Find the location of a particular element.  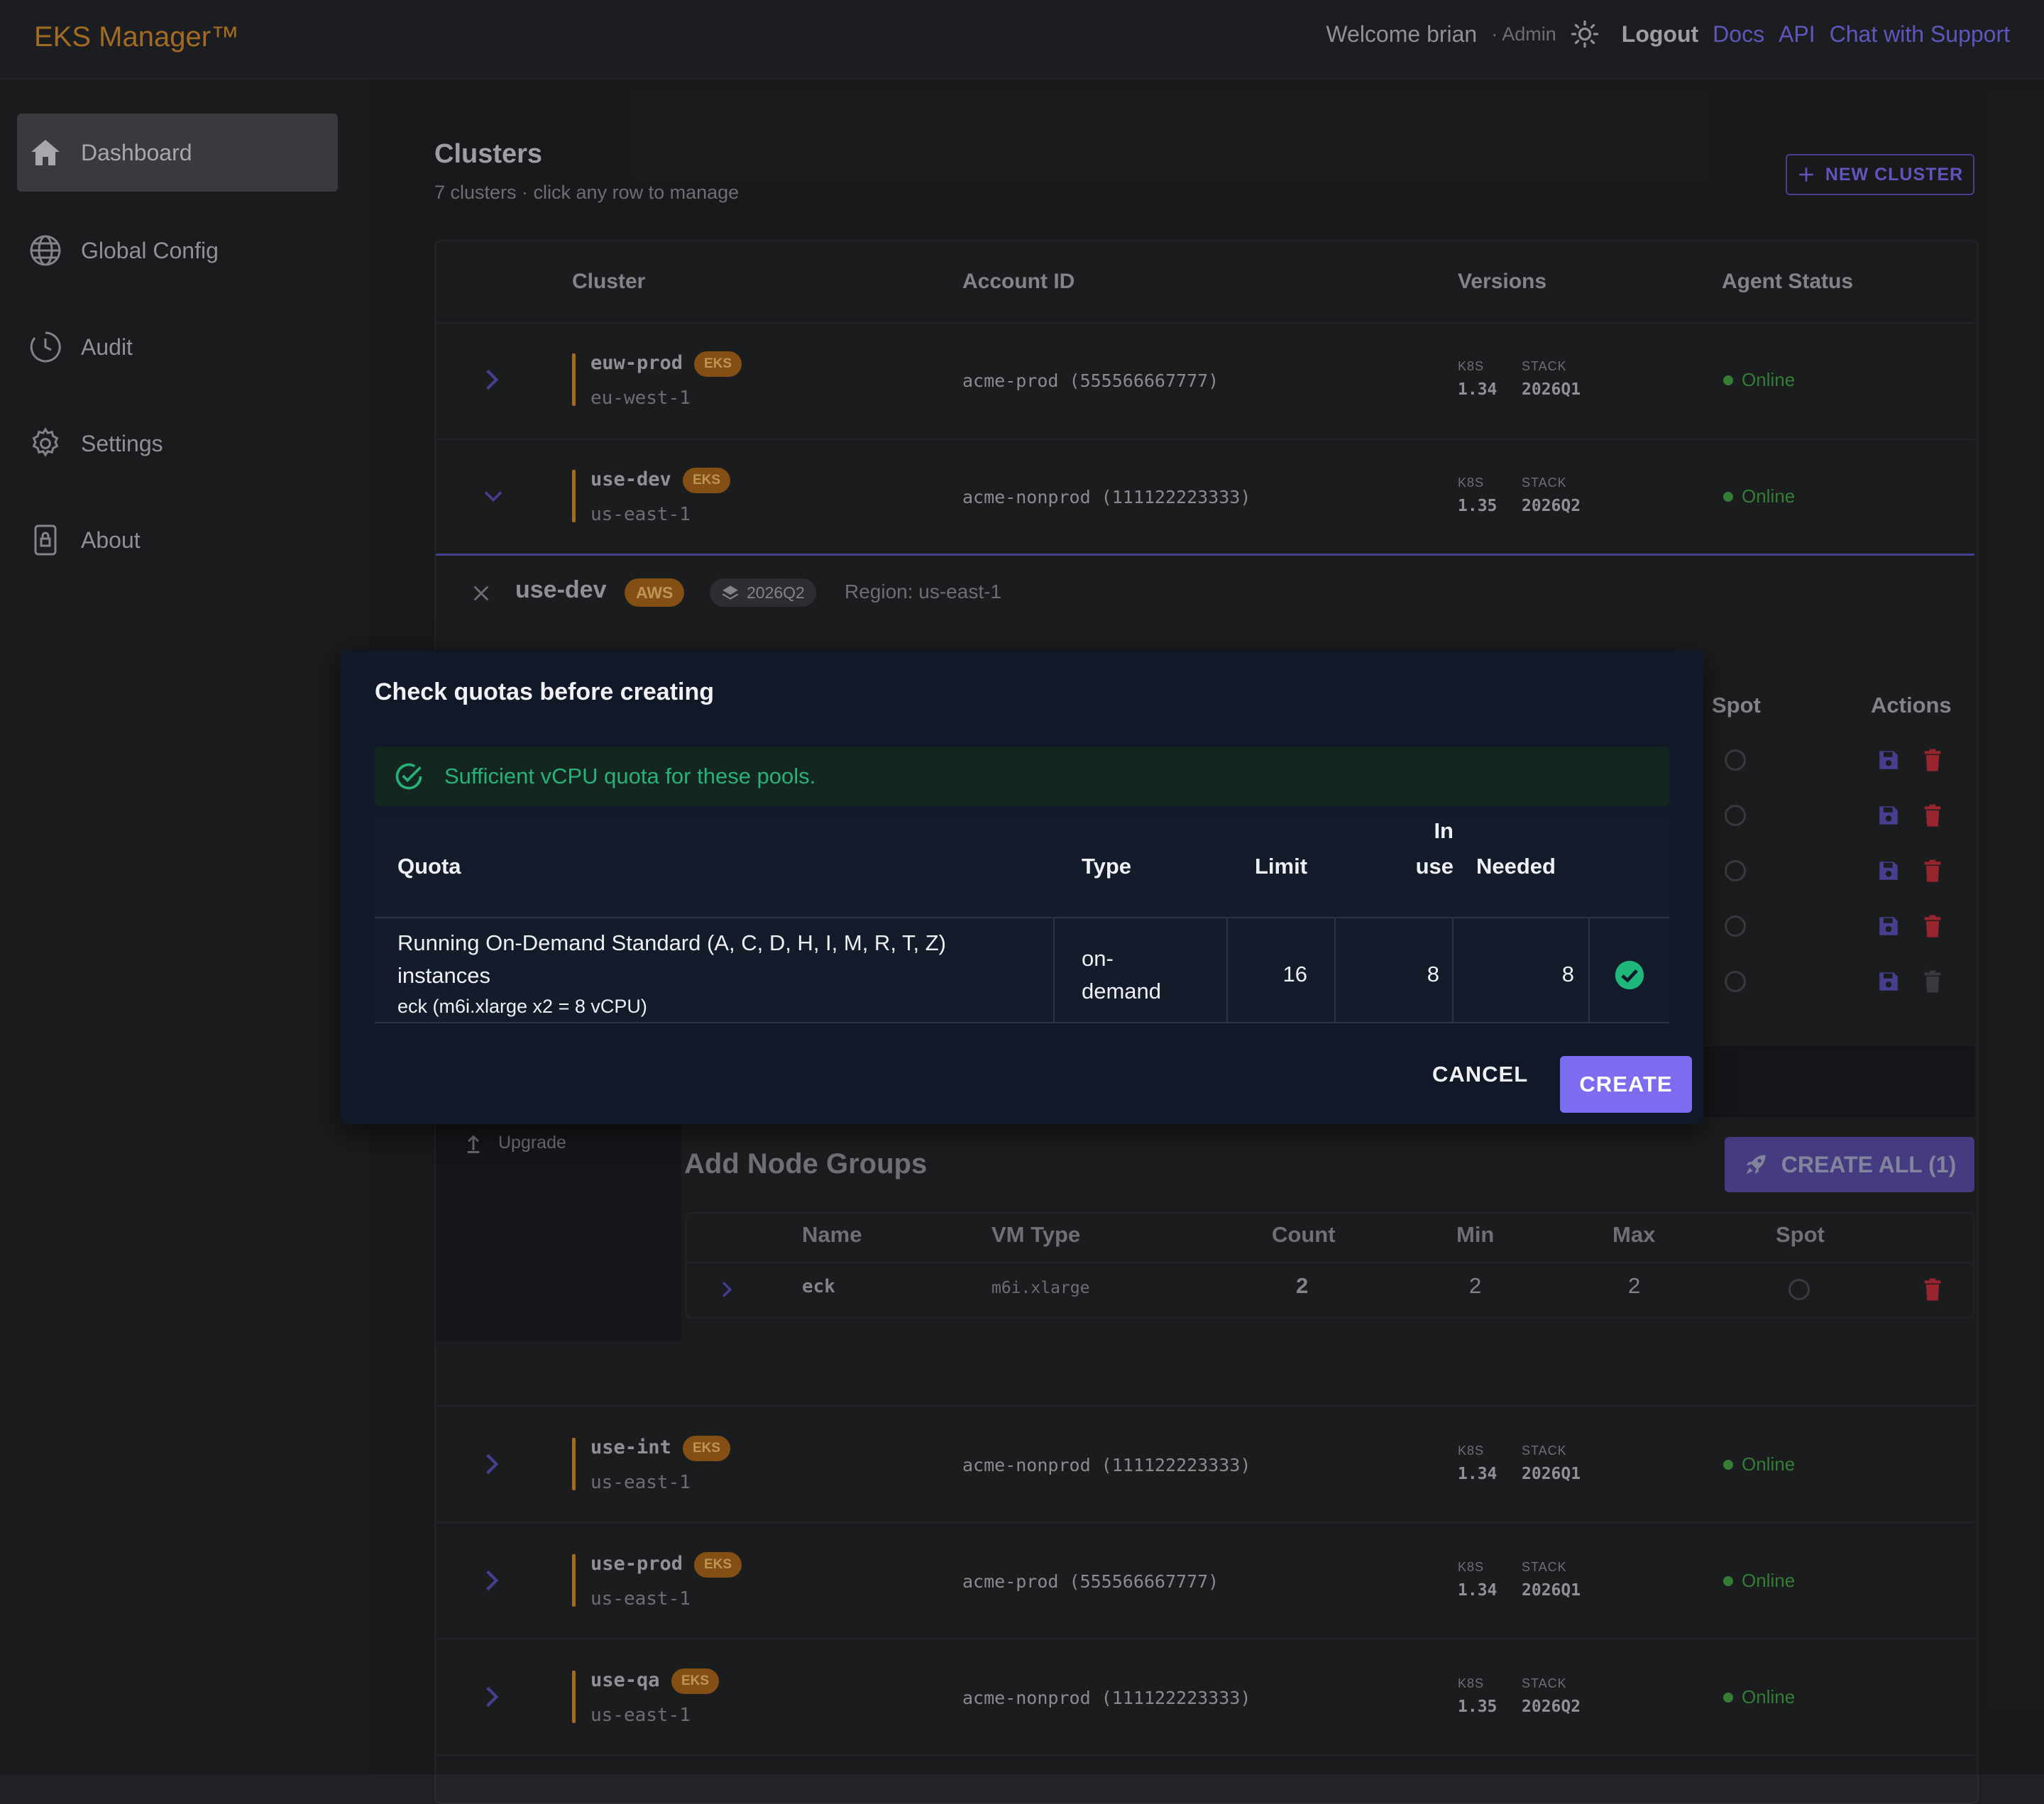

count-input: 2 is located at coordinates (1302, 1286).